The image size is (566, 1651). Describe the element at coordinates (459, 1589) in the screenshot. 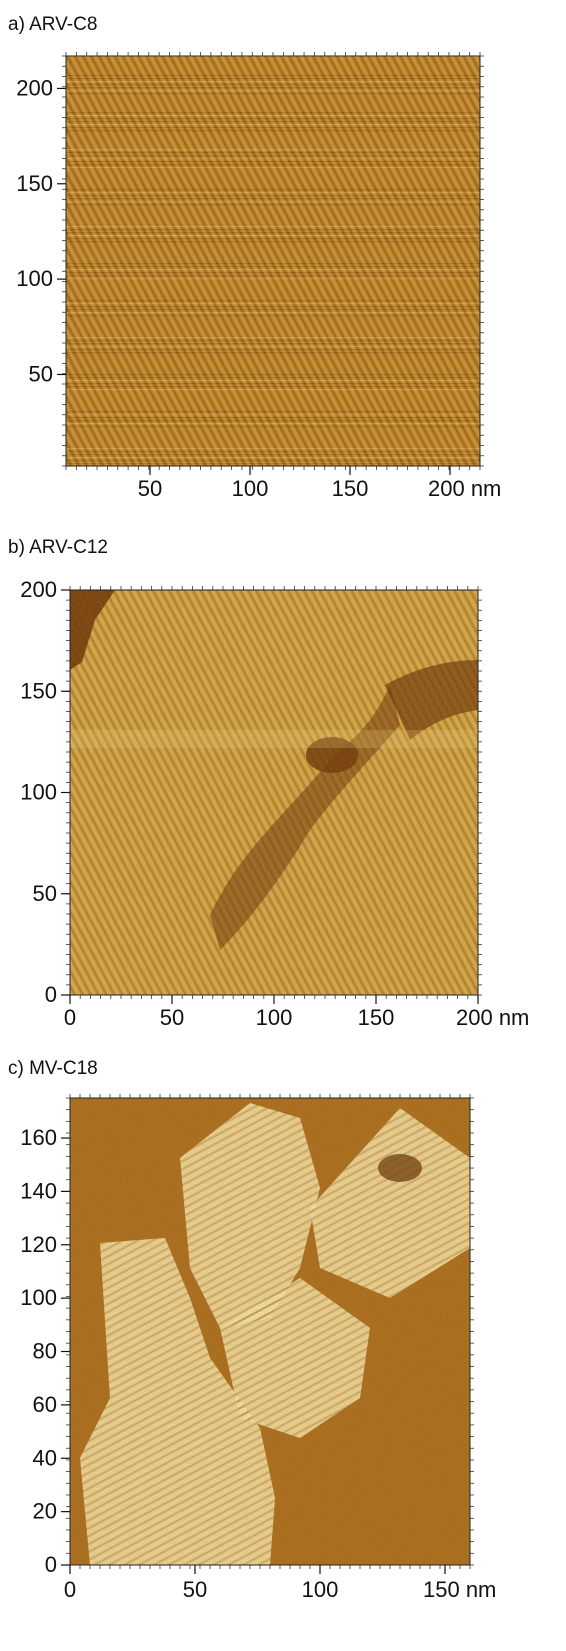

I see `x-tick-label: 150 nm` at that location.